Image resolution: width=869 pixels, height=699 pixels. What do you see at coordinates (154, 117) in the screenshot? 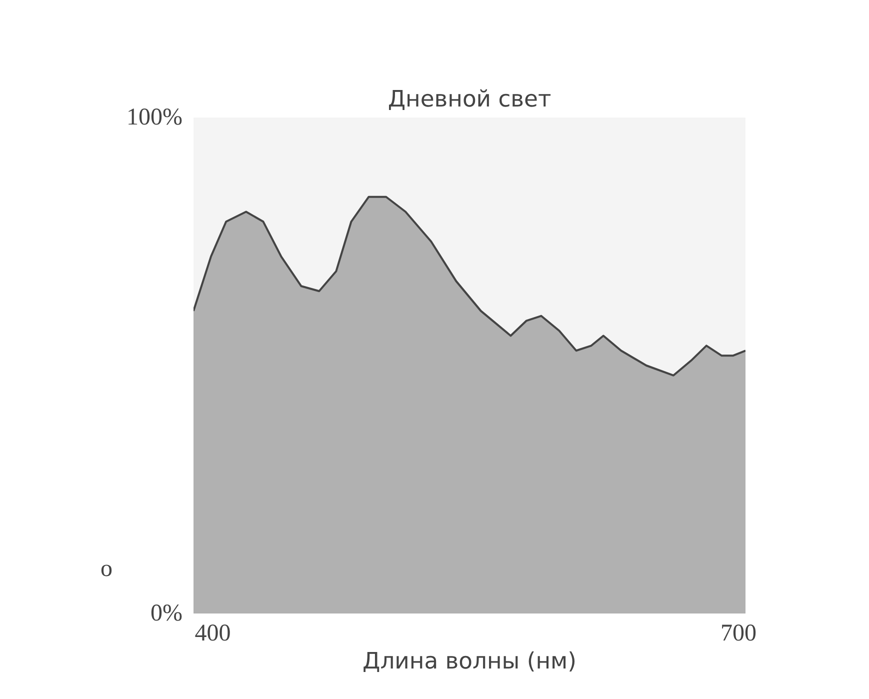
I see `y-tick-label: 100%` at bounding box center [154, 117].